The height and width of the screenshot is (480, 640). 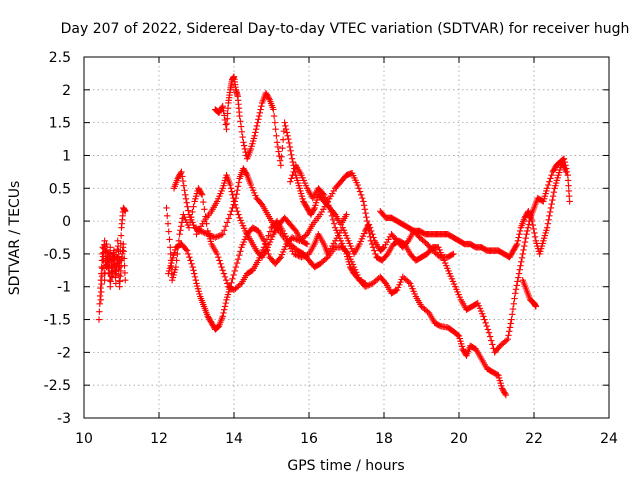 What do you see at coordinates (459, 439) in the screenshot?
I see `x-tick-label: 20` at bounding box center [459, 439].